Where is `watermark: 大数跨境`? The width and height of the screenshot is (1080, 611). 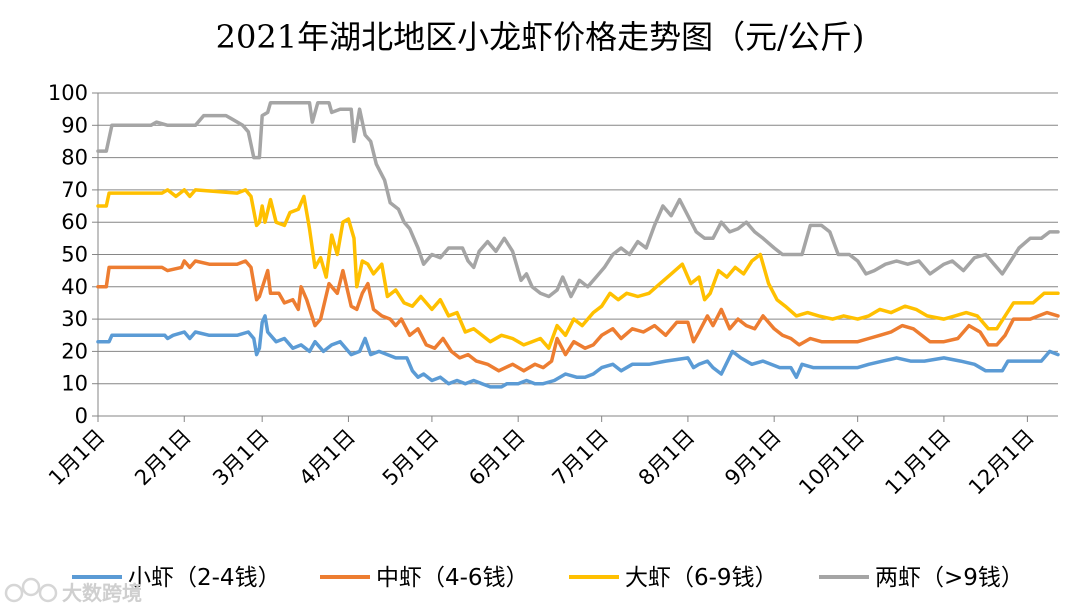
watermark: 大数跨境 is located at coordinates (73, 591).